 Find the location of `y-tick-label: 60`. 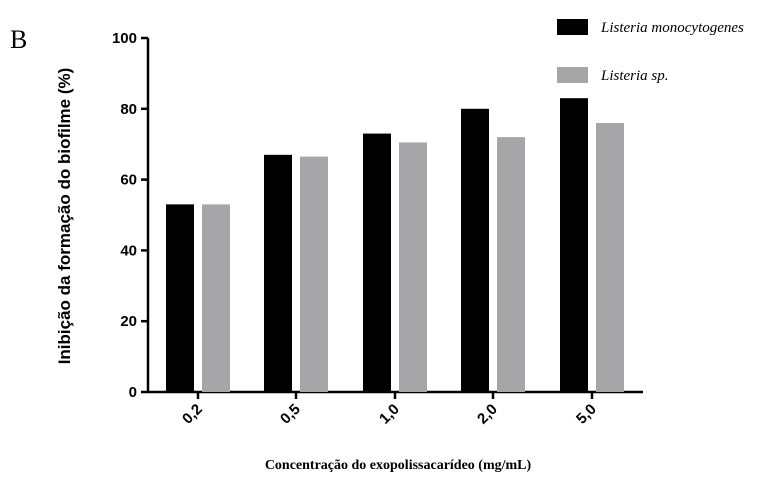

y-tick-label: 60 is located at coordinates (128, 180).